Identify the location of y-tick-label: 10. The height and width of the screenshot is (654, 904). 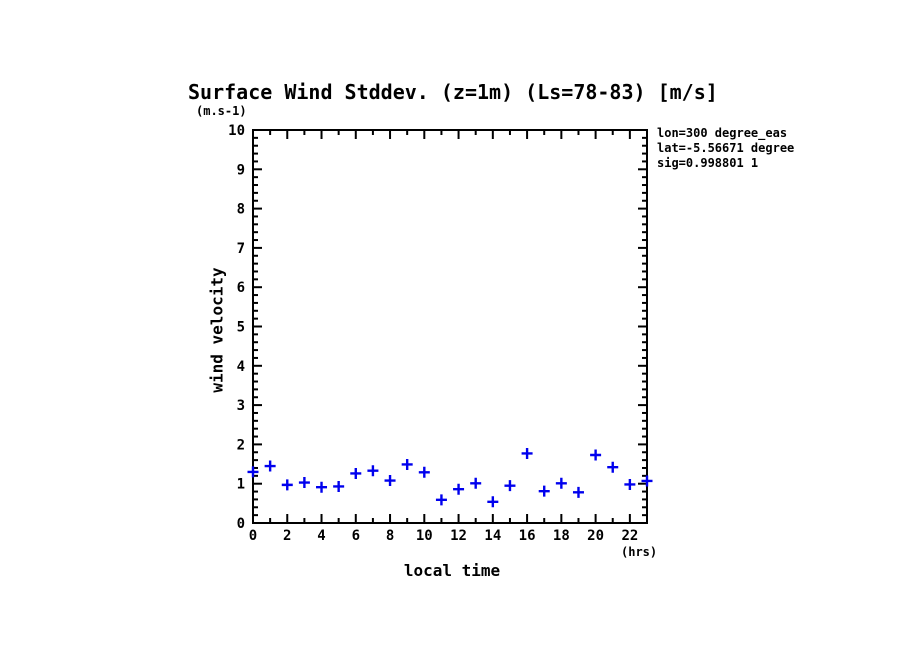
(236, 131).